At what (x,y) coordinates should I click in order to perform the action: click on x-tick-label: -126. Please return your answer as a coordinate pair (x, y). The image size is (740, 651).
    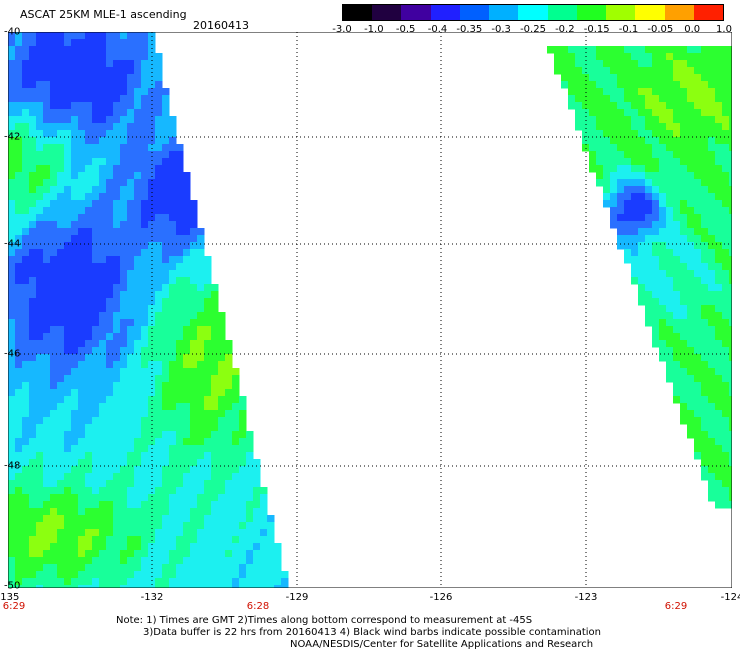
    Looking at the image, I should click on (441, 597).